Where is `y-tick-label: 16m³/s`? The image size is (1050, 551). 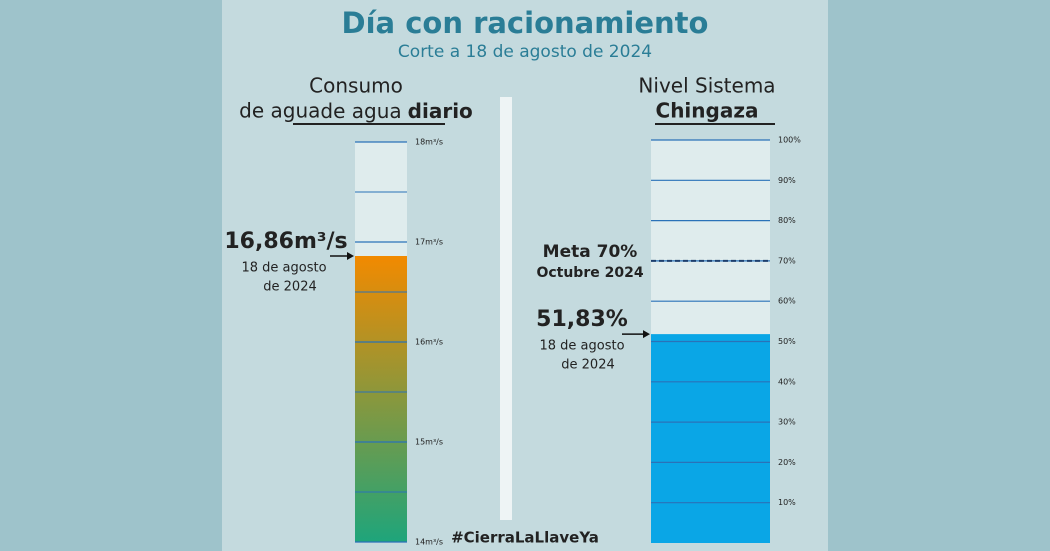 y-tick-label: 16m³/s is located at coordinates (429, 342).